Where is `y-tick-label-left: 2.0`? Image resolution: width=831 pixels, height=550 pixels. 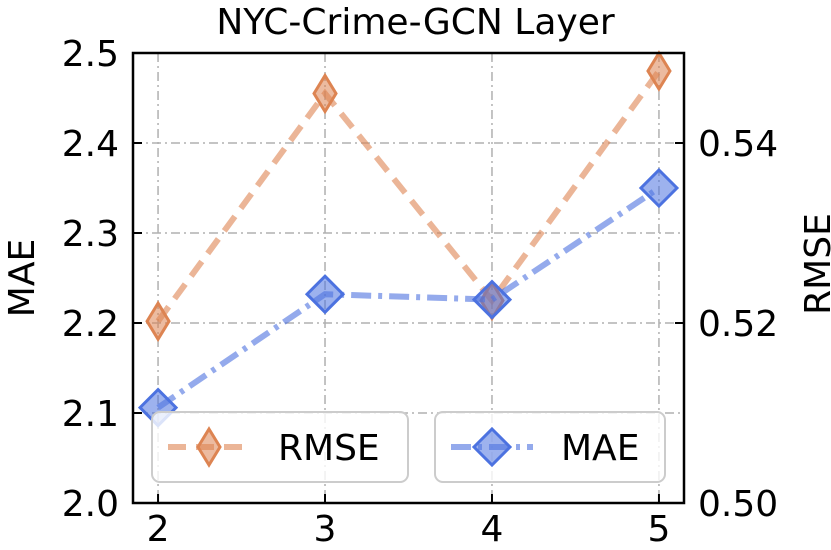 y-tick-label-left: 2.0 is located at coordinates (90, 504).